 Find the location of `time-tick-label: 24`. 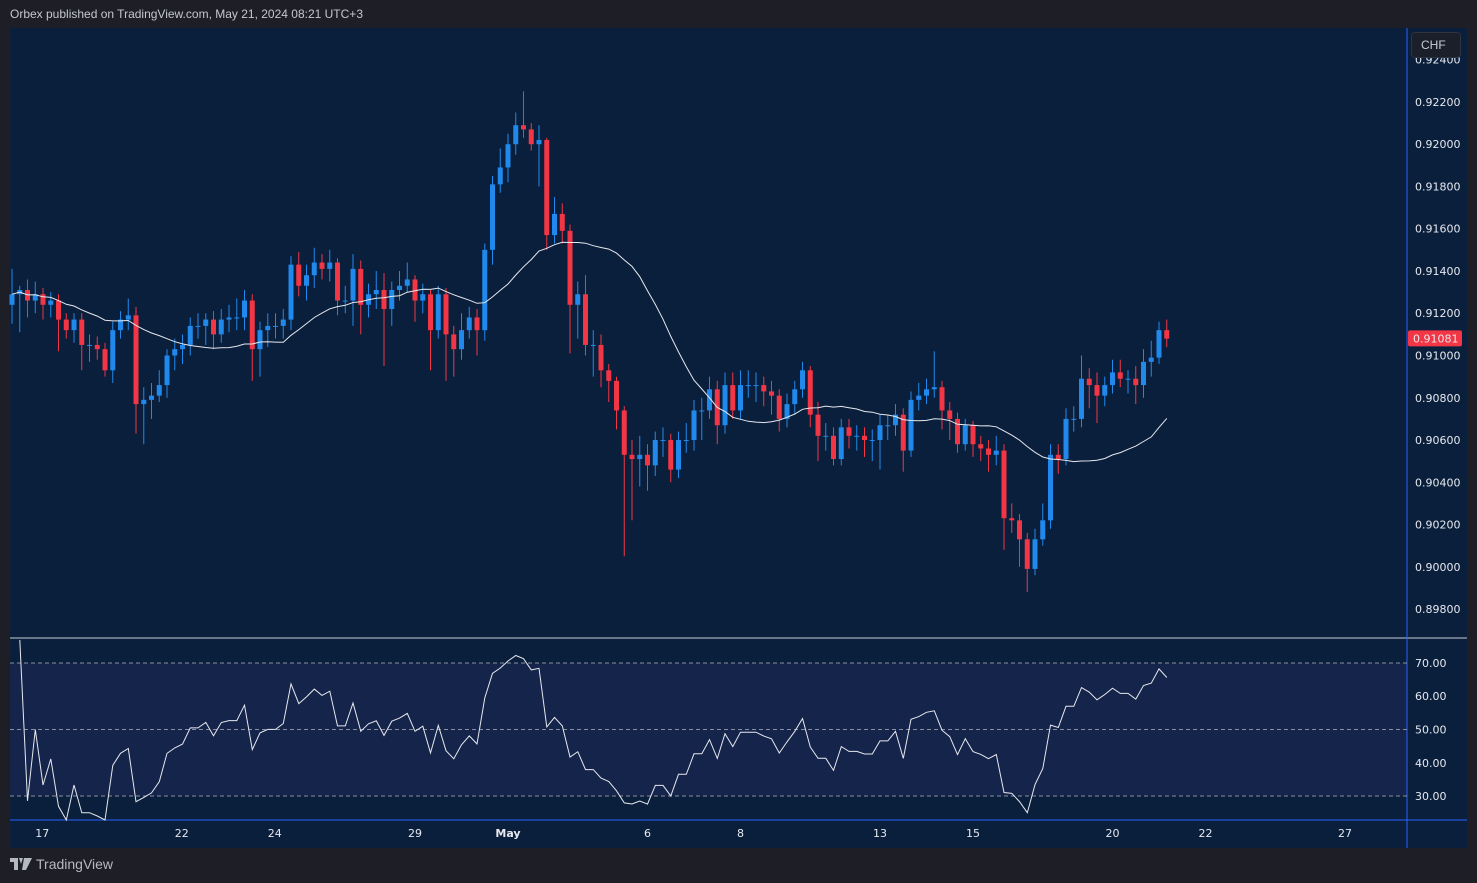

time-tick-label: 24 is located at coordinates (275, 833).